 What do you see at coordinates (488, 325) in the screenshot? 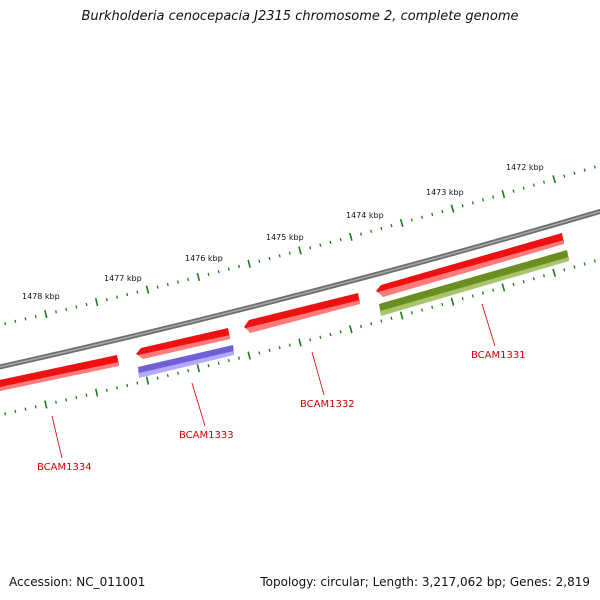
I see `leader-bcam1331` at bounding box center [488, 325].